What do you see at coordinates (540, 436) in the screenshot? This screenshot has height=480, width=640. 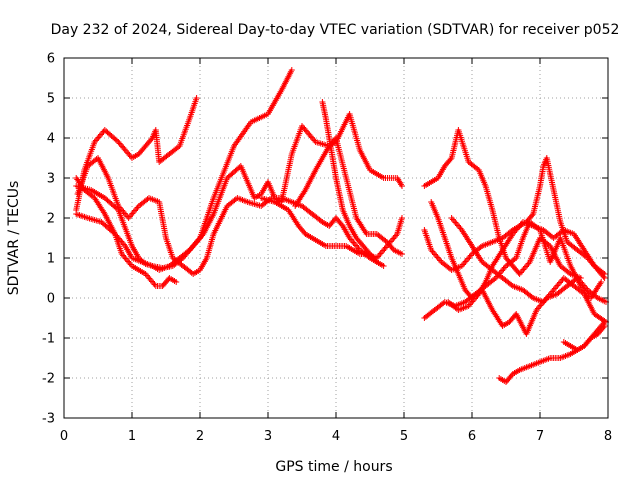 I see `x-tick-label: 7` at bounding box center [540, 436].